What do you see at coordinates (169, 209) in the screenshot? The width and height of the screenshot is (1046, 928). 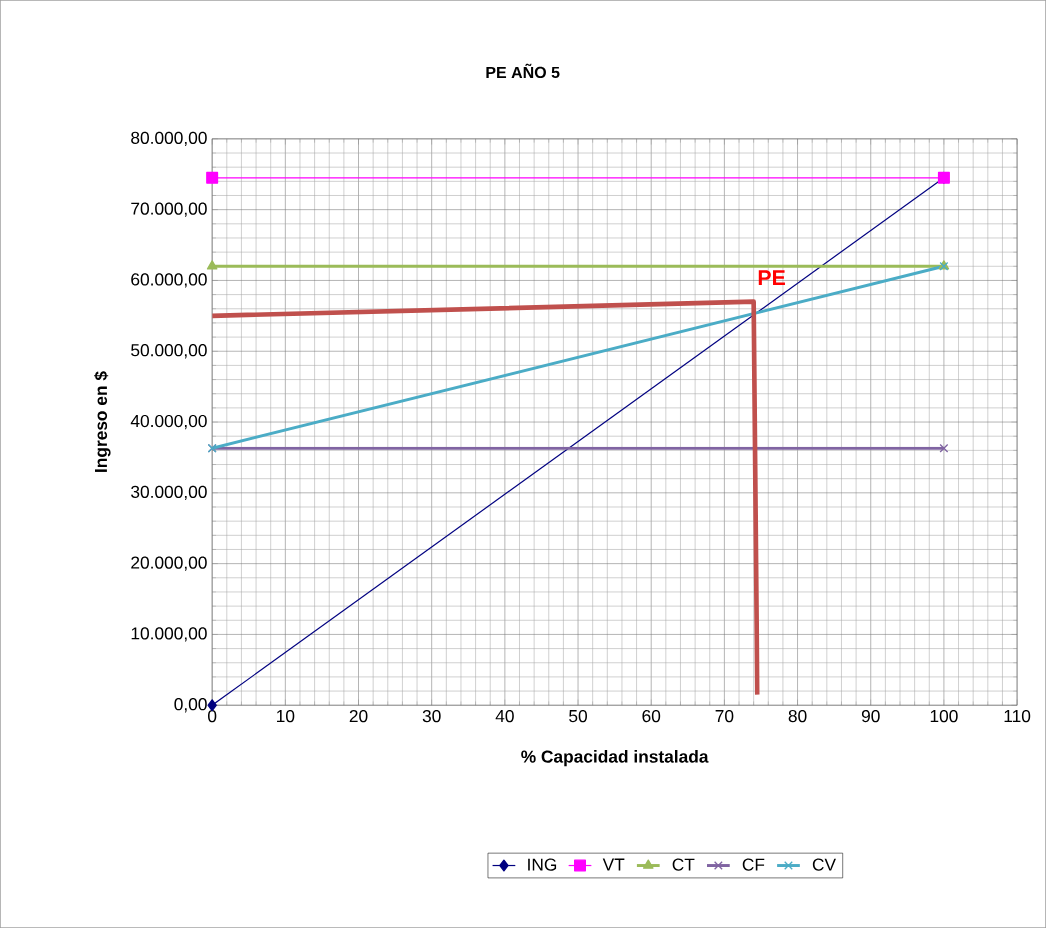 I see `y-tick-label: 70.000,00` at bounding box center [169, 209].